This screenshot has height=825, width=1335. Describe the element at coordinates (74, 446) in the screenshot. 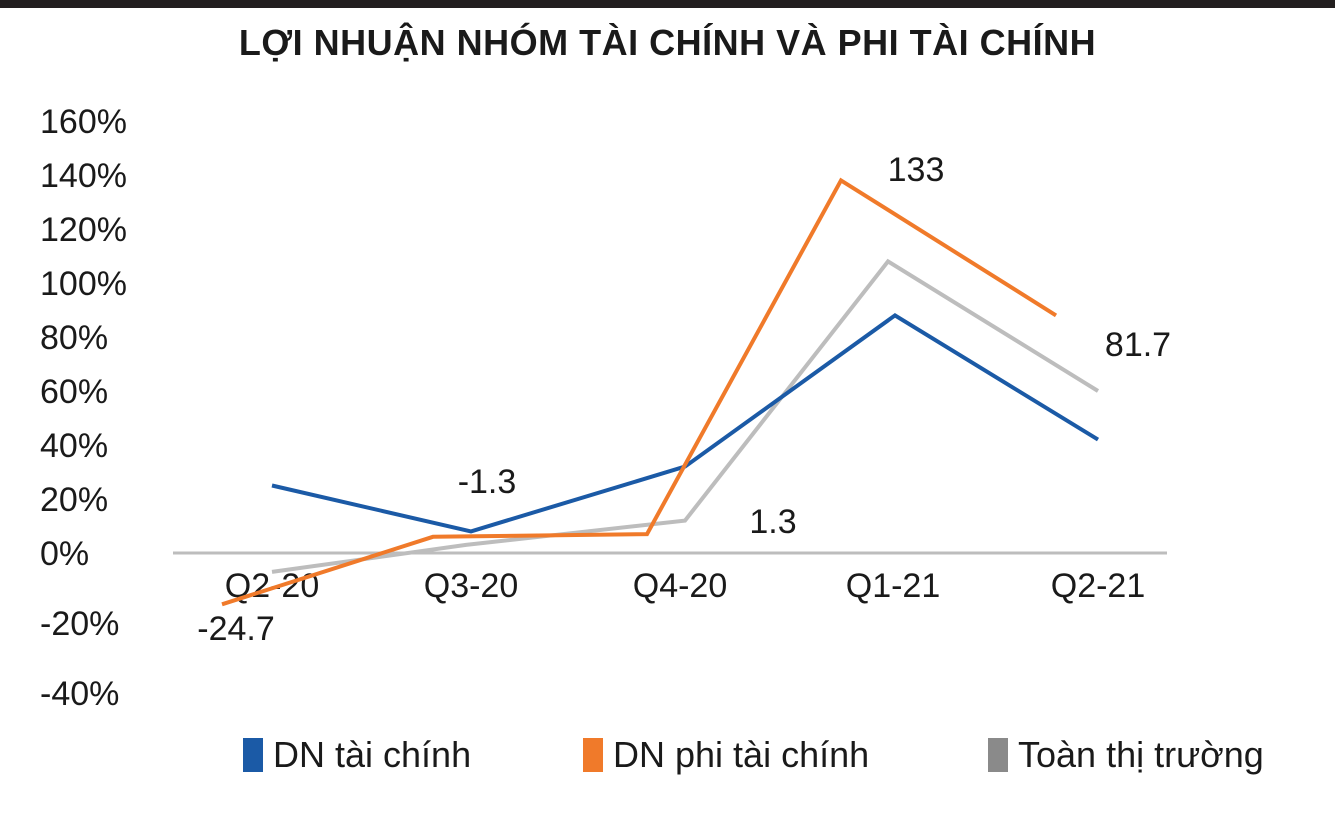

I see `y-tick-label: 40%` at that location.